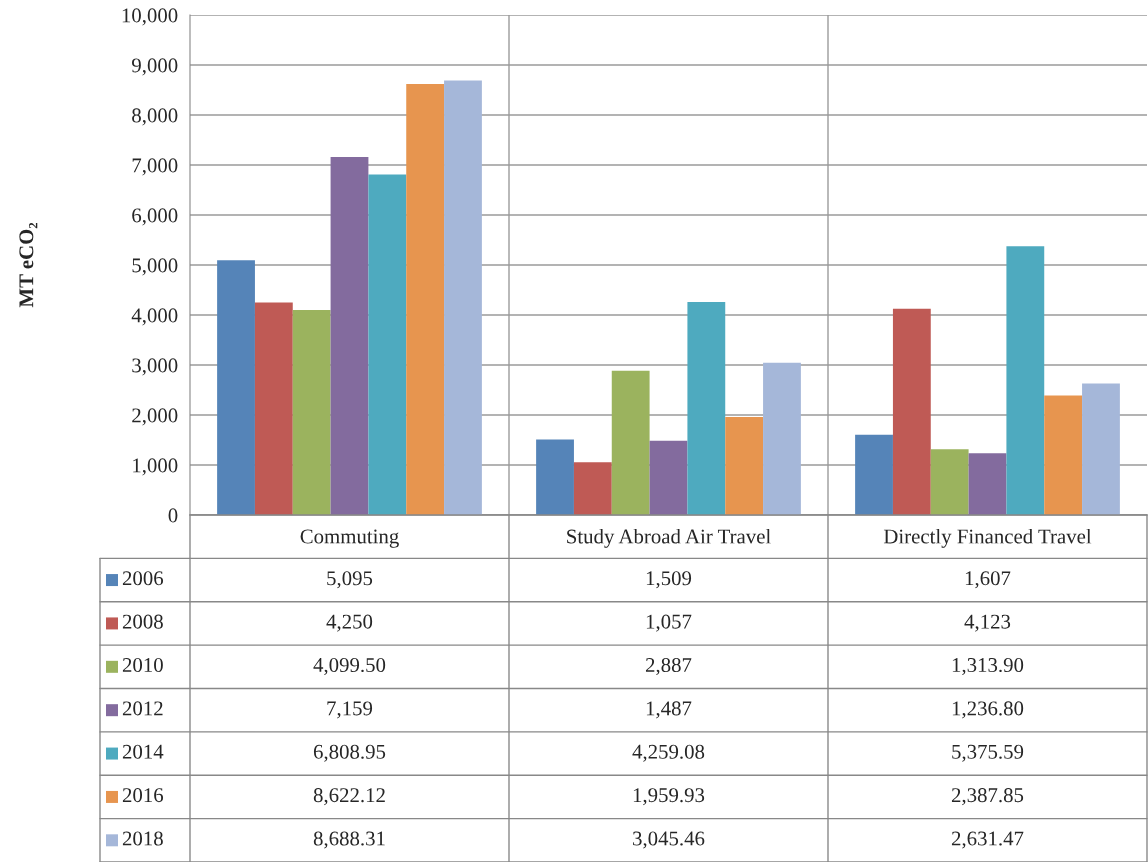  What do you see at coordinates (143, 795) in the screenshot?
I see `legend-label: 2016` at bounding box center [143, 795].